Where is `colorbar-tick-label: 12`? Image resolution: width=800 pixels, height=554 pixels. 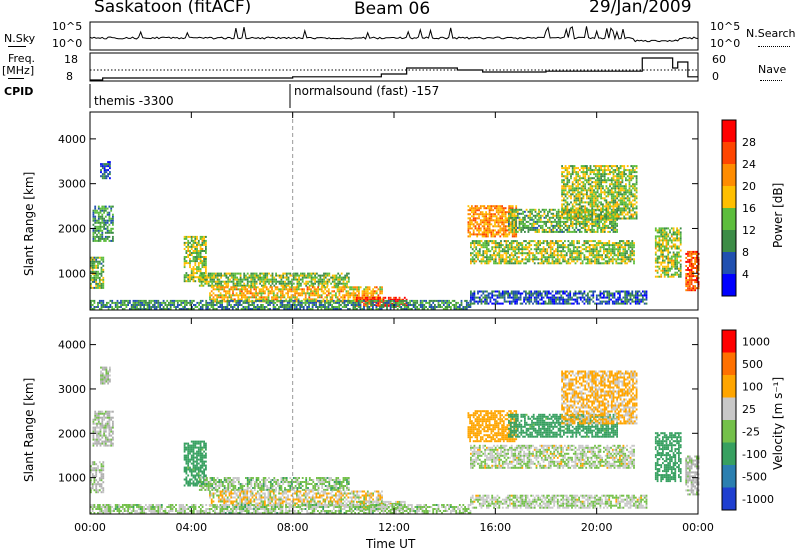 colorbar-tick-label: 12 is located at coordinates (749, 230).